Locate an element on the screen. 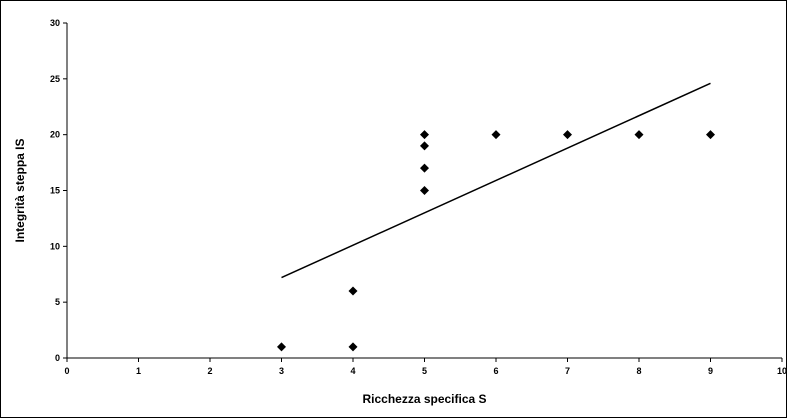 The image size is (787, 418). y-axis-label: Integrità steppa IS is located at coordinates (20, 190).